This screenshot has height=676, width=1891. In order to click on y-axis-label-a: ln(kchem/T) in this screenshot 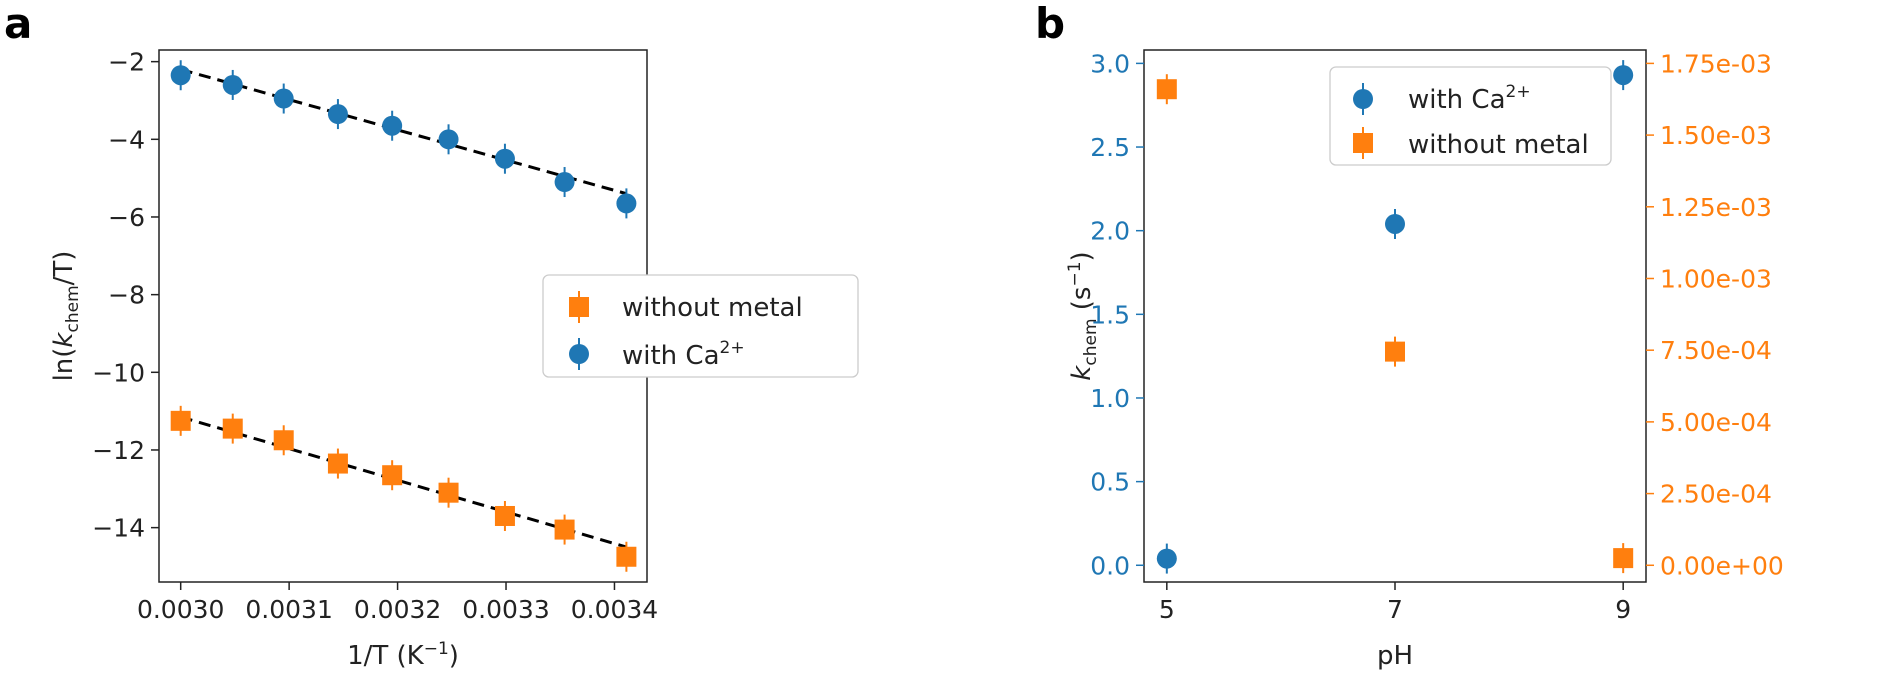, I will do `click(66, 316)`.